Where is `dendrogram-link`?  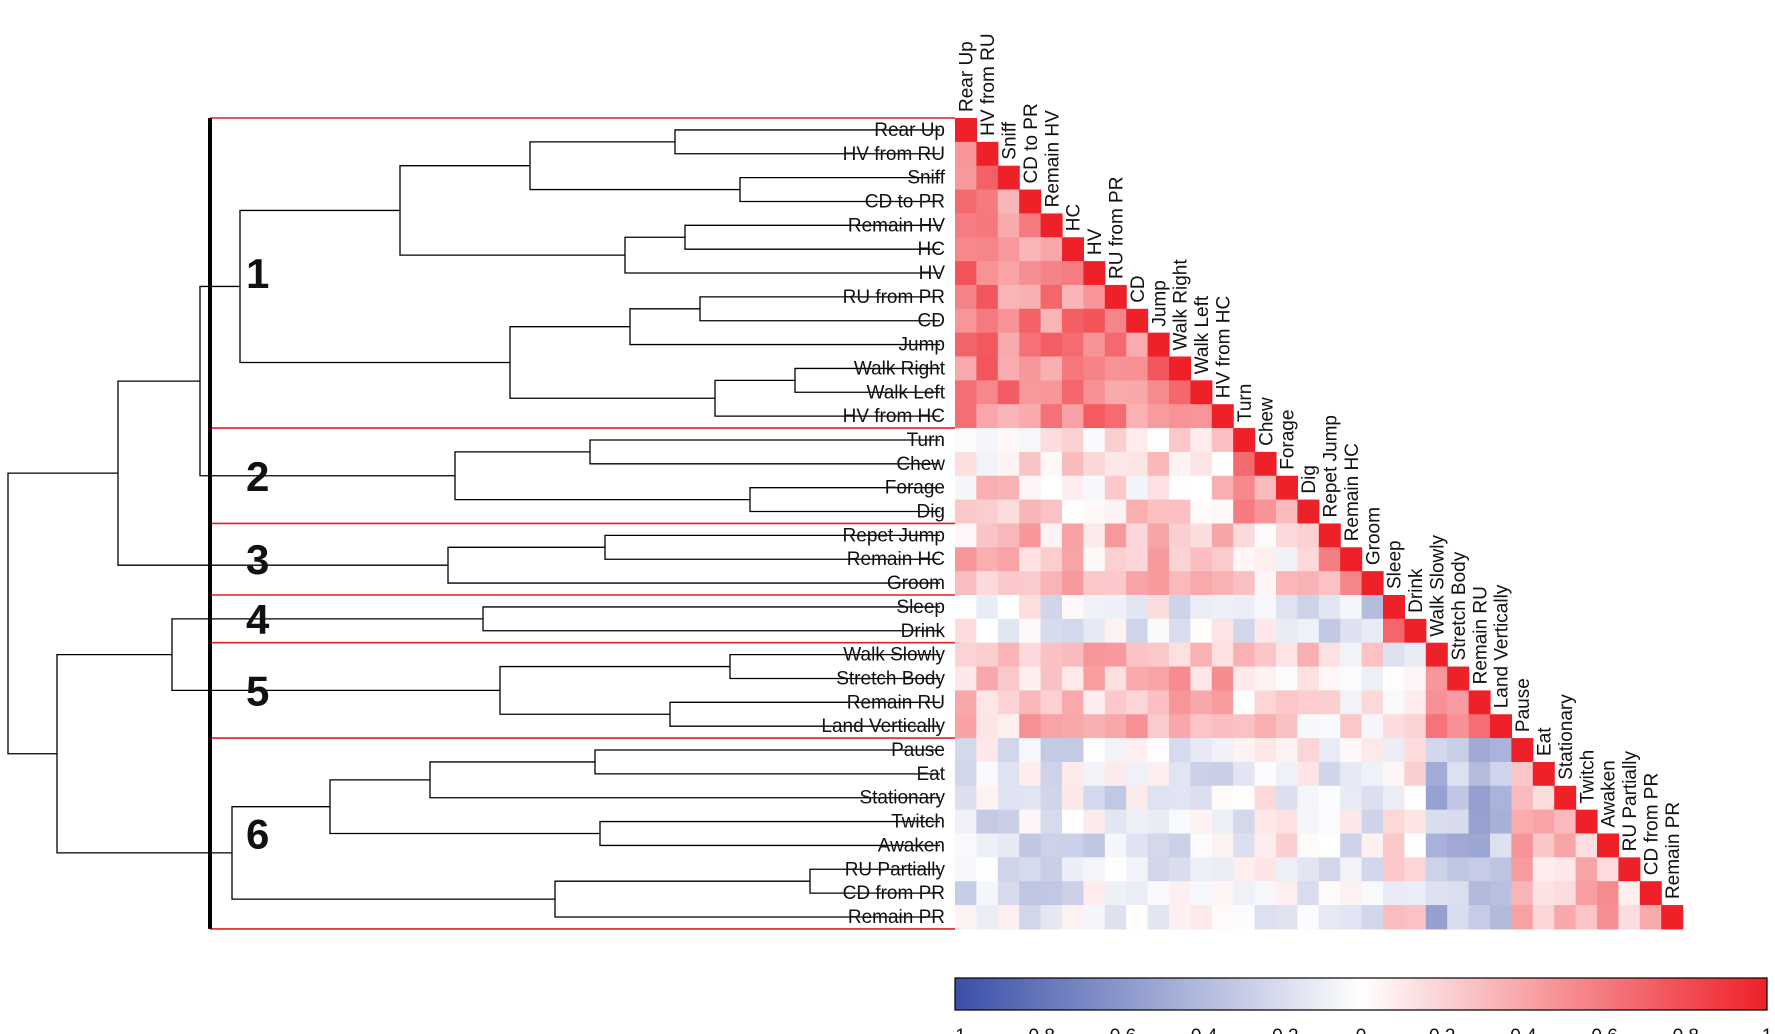
dendrogram-link is located at coordinates (374, 286).